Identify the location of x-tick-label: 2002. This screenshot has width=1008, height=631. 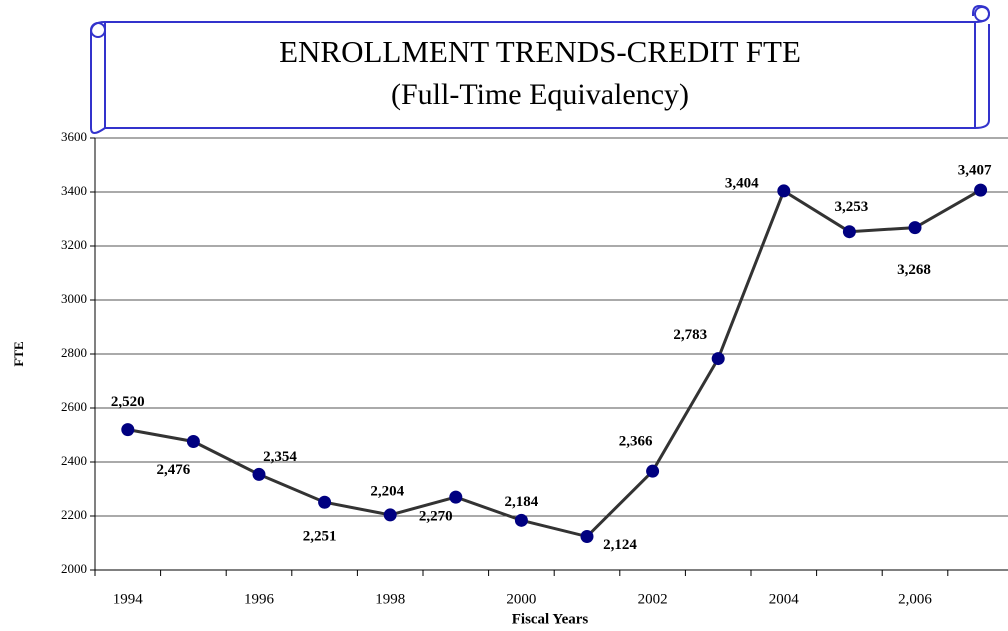
(653, 599).